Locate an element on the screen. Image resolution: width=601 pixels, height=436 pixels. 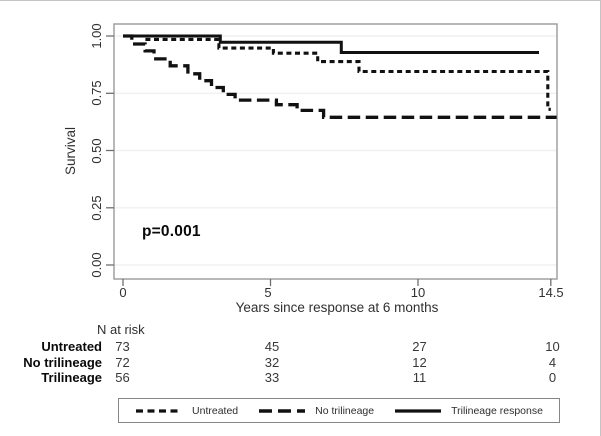
risk-count: 11 is located at coordinates (419, 377).